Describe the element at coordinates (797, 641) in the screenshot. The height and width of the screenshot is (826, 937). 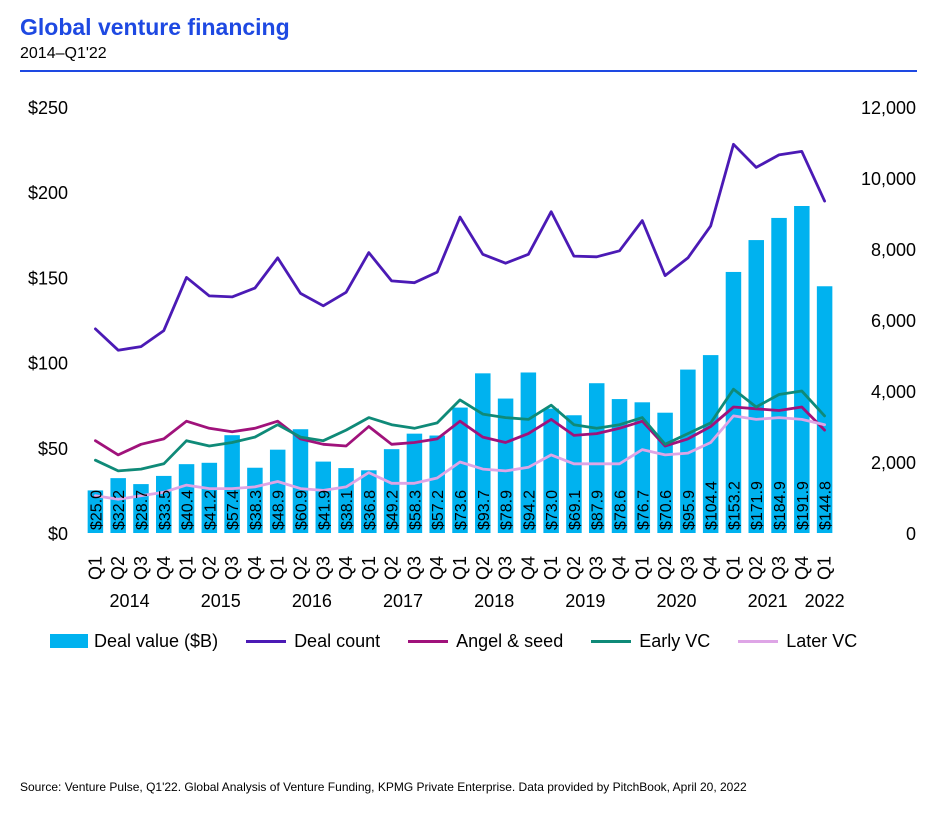
I see `legend-item-later-vc: Later VC` at that location.